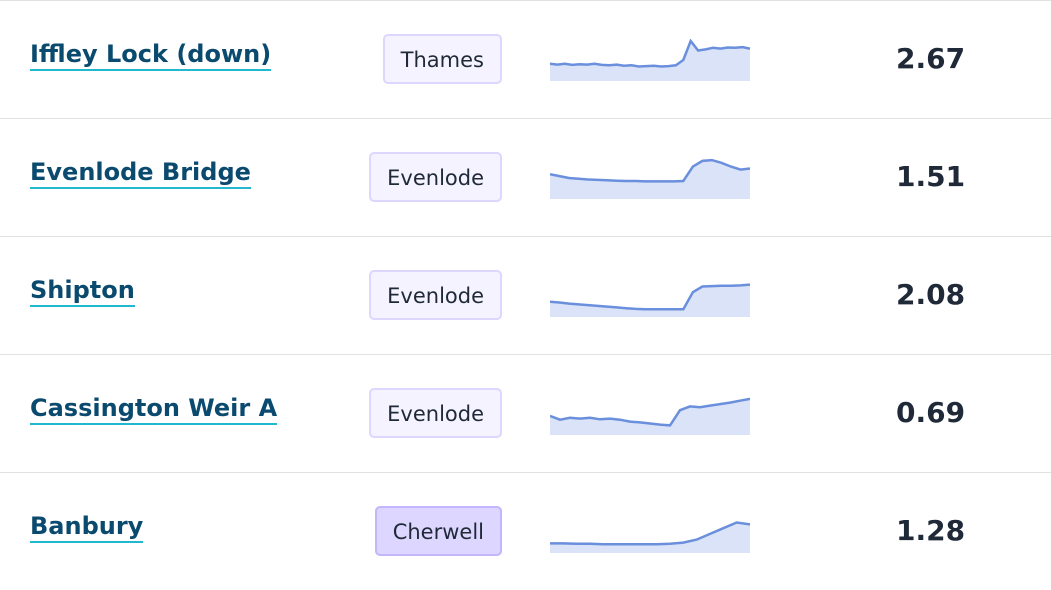  What do you see at coordinates (87, 527) in the screenshot?
I see `station-name: Banbury` at bounding box center [87, 527].